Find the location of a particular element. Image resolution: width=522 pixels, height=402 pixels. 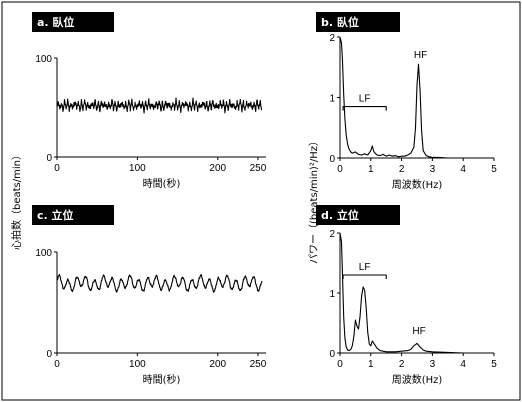

panel-a-y-tick-label: 100 is located at coordinates (43, 59).